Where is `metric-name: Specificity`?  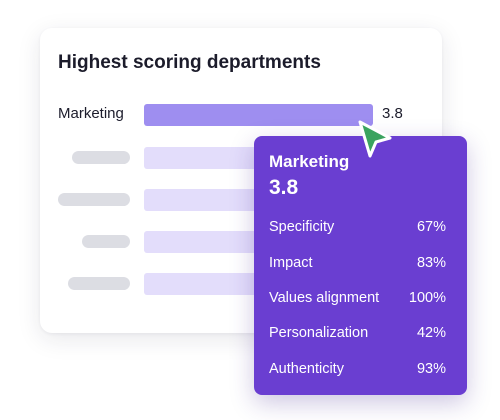 metric-name: Specificity is located at coordinates (302, 227).